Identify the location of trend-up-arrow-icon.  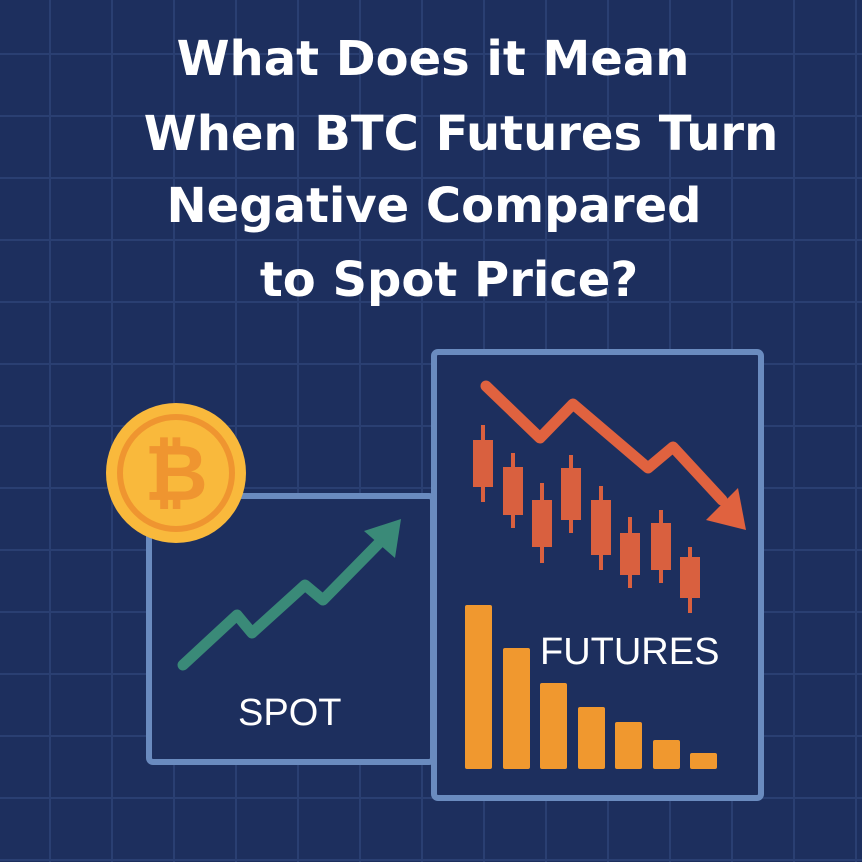
(289, 595).